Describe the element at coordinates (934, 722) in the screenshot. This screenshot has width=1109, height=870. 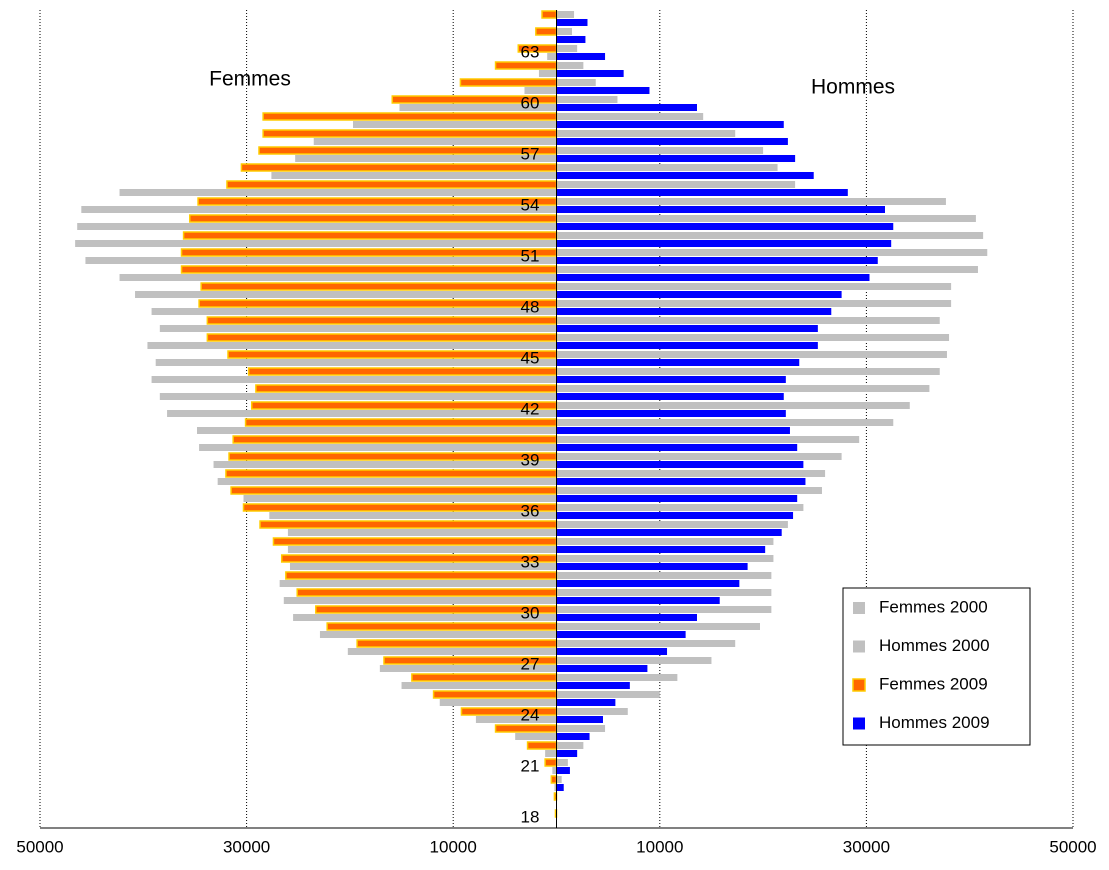
I see `legend-label: Hommes 2009` at that location.